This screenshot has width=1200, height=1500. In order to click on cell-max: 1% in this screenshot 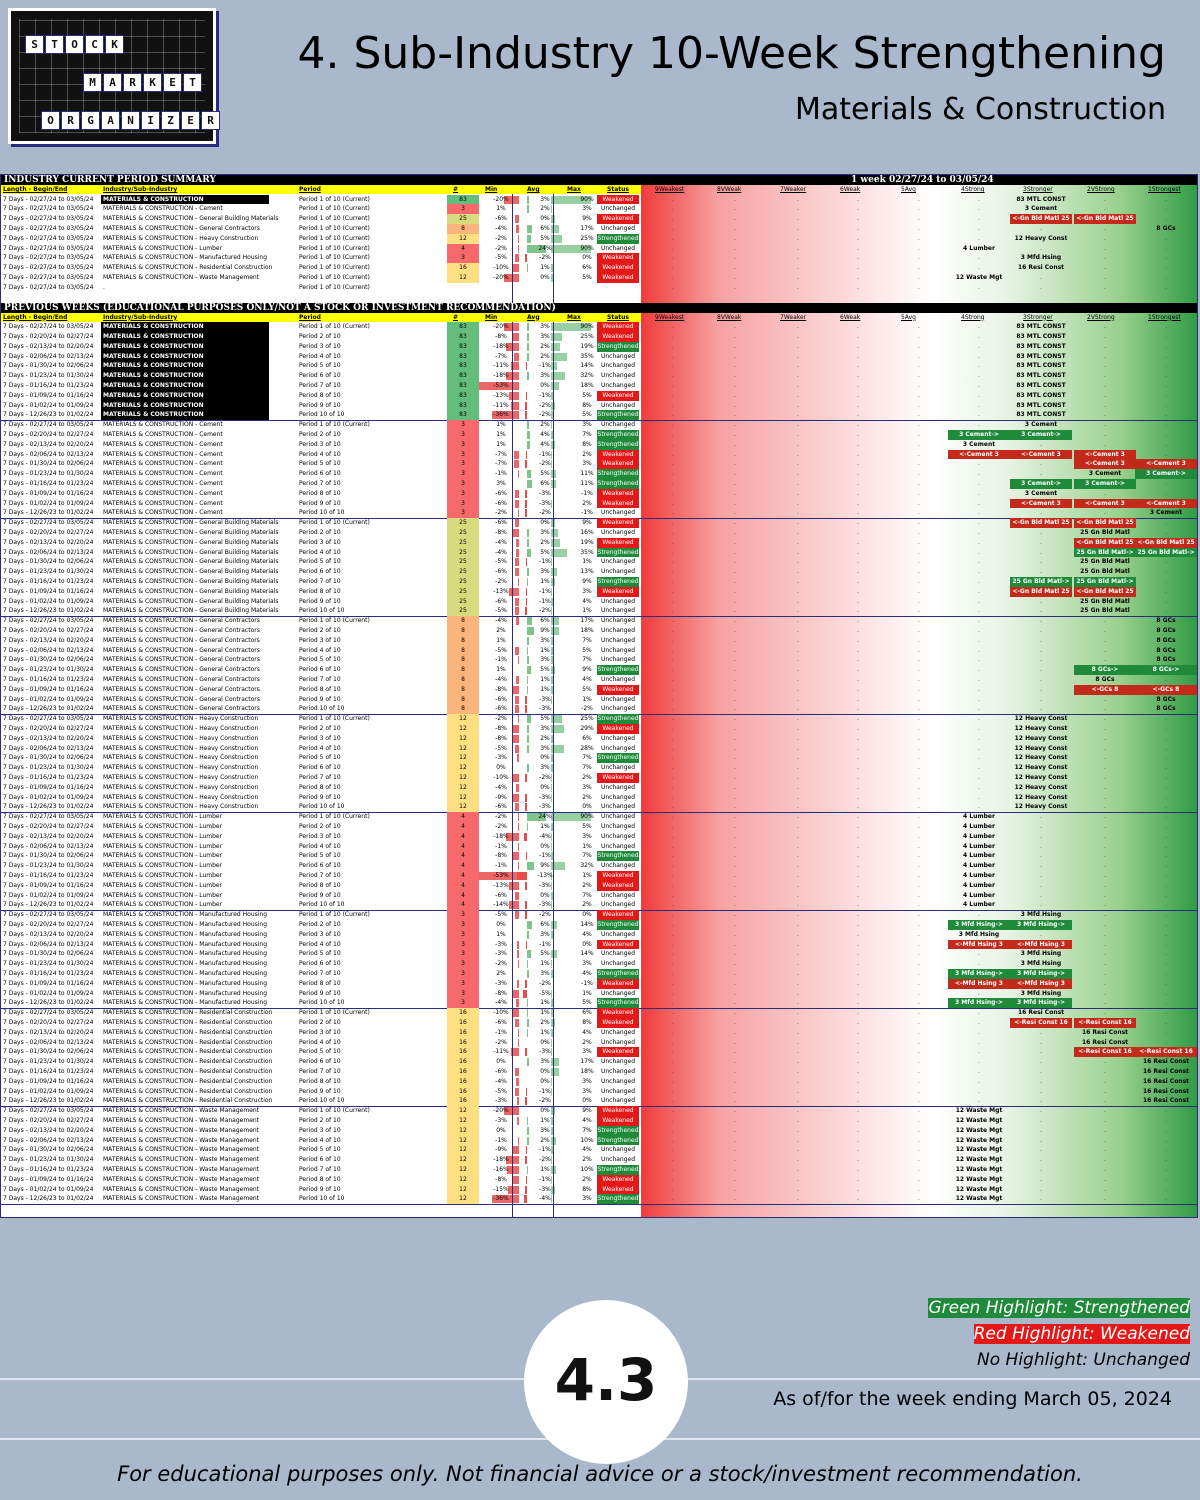, I will do `click(587, 846)`.